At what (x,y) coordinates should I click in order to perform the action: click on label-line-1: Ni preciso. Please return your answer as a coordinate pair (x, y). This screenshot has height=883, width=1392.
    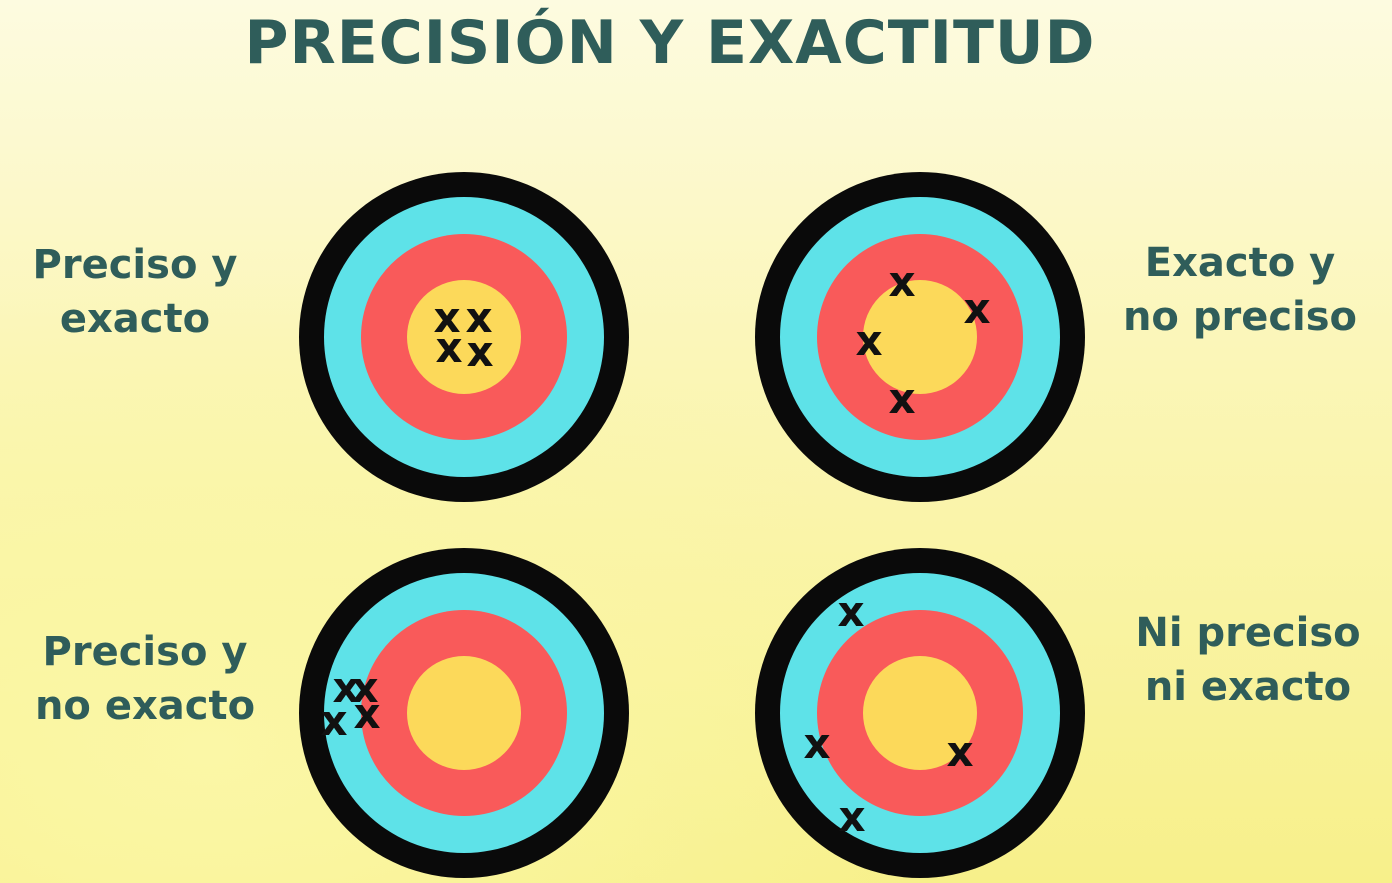
    Looking at the image, I should click on (1248, 633).